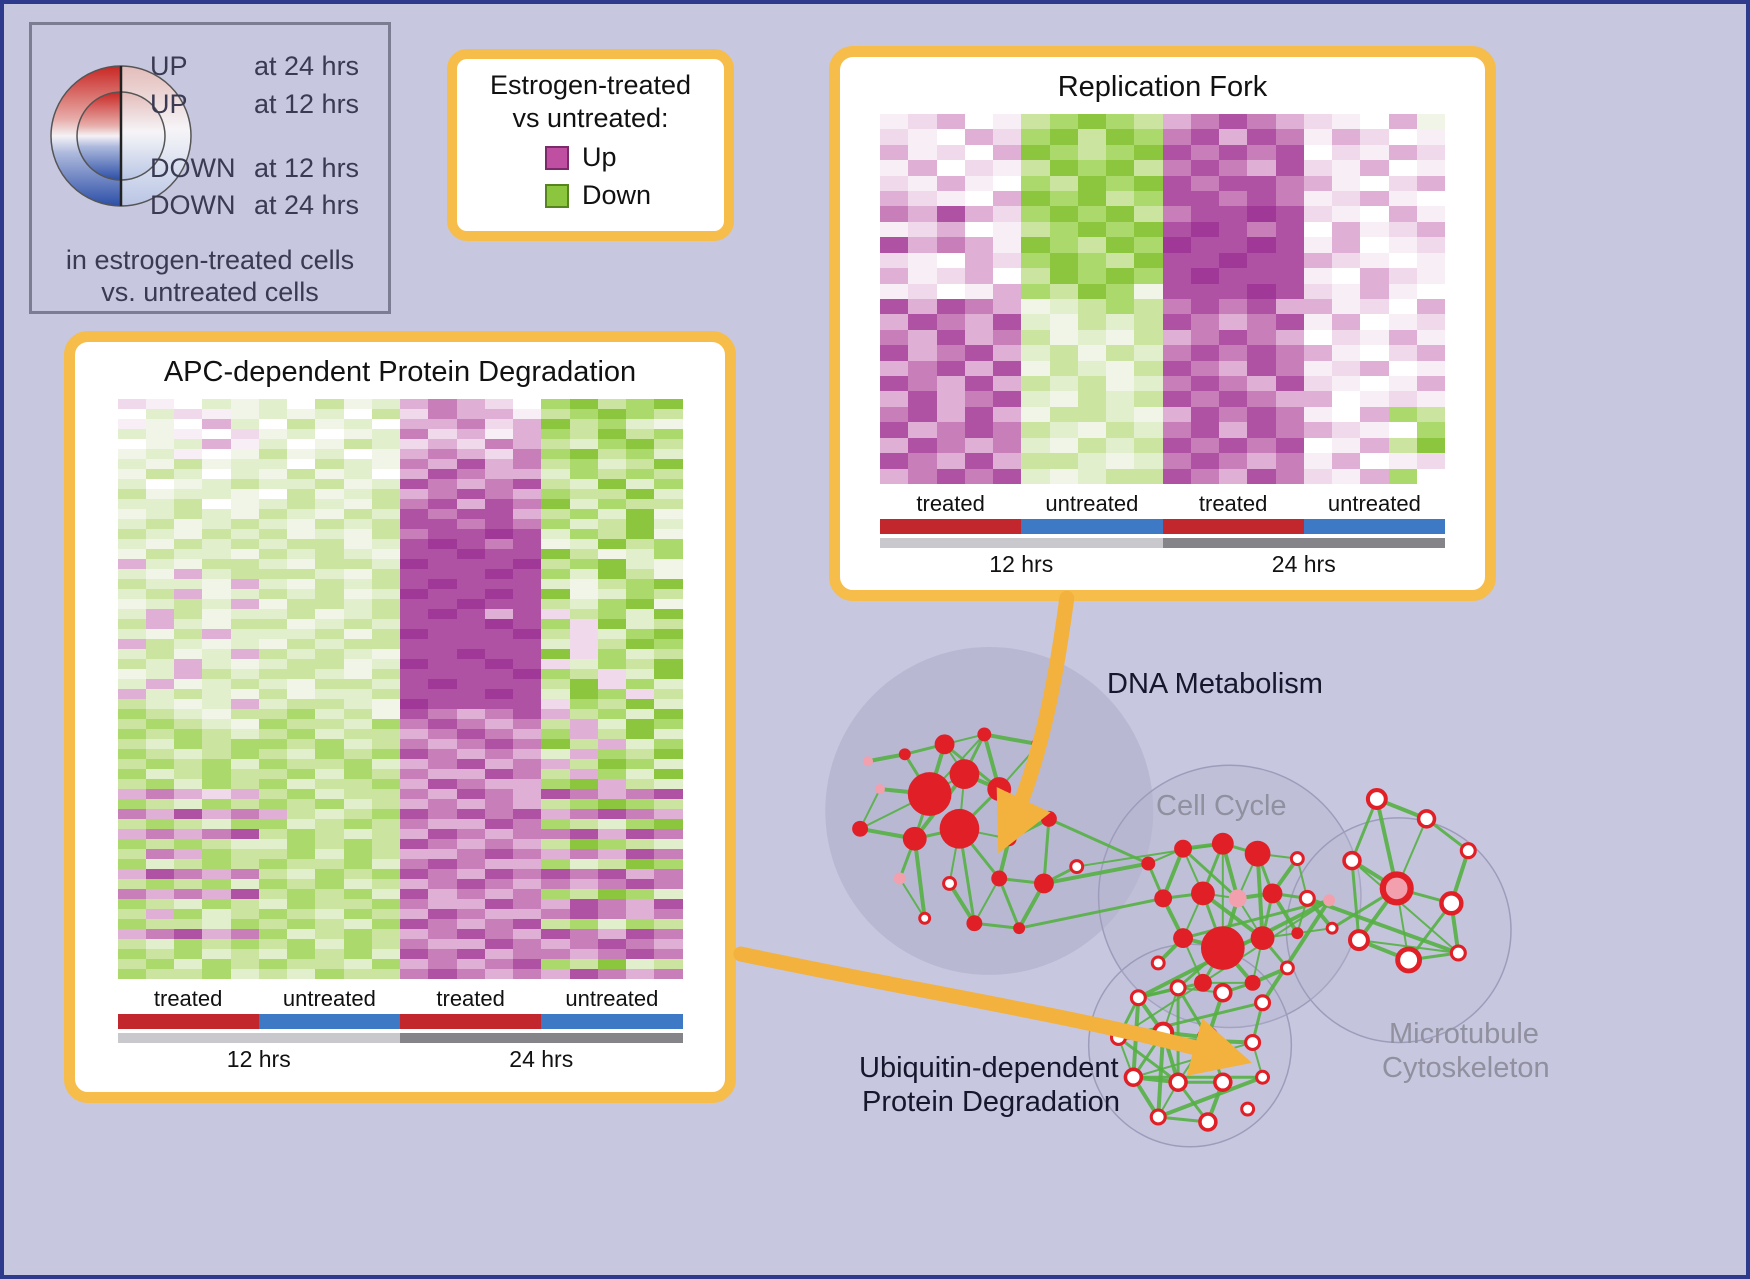 This screenshot has width=1750, height=1279. What do you see at coordinates (258, 1038) in the screenshot?
I see `time-bar-segment` at bounding box center [258, 1038].